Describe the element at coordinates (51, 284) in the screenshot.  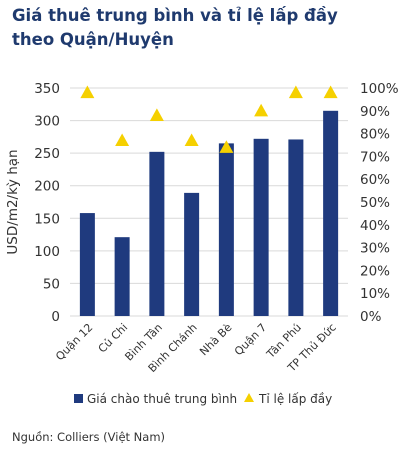
I see `y-tick-label: 50` at that location.